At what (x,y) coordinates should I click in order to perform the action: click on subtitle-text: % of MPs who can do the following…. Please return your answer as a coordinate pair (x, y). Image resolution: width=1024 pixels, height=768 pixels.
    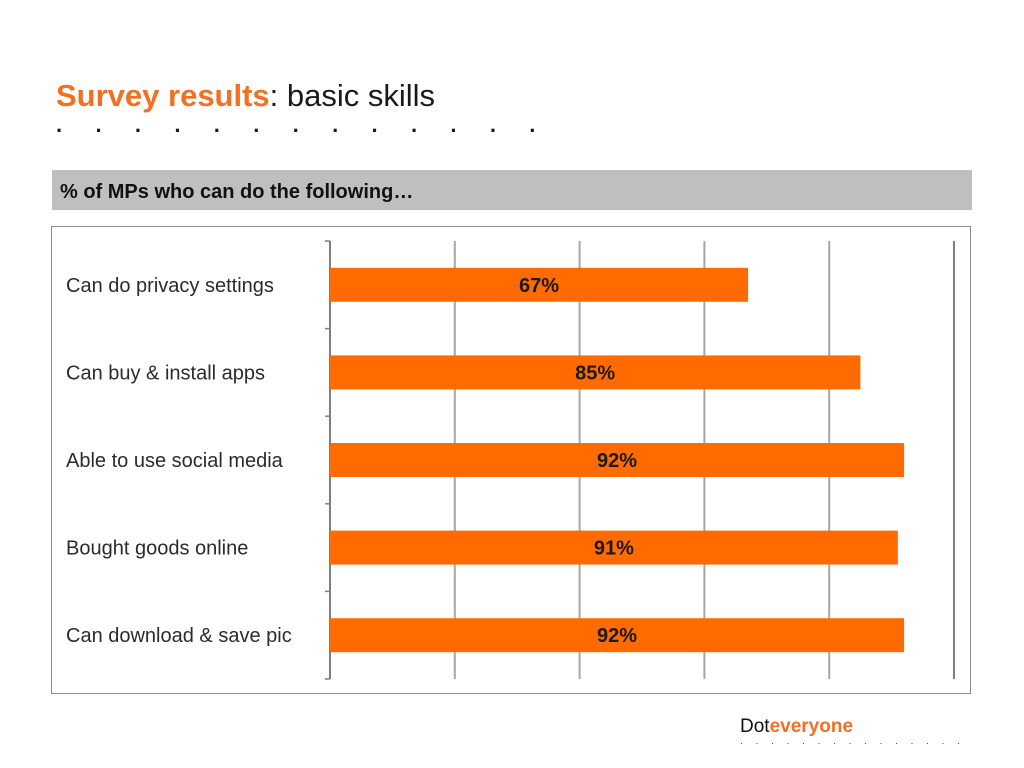
    Looking at the image, I should click on (237, 192).